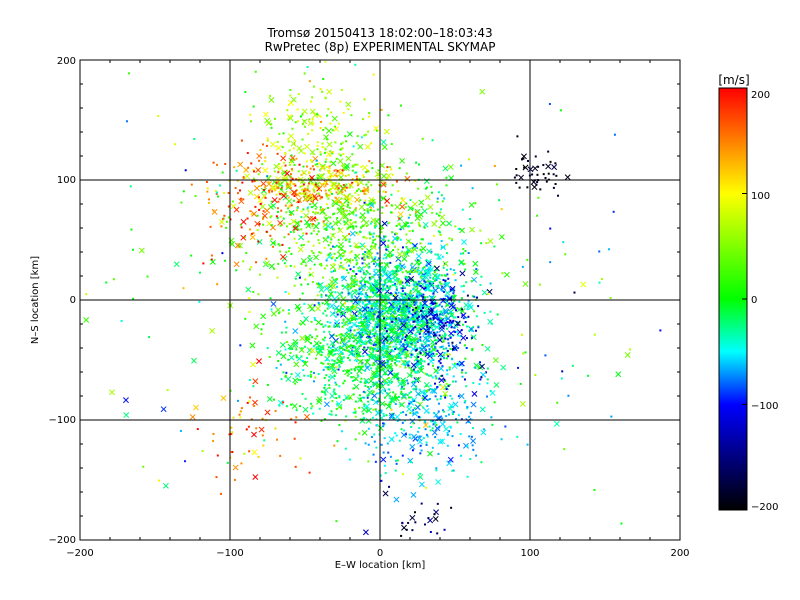  I want to click on x-tick-label: 100, so click(529, 553).